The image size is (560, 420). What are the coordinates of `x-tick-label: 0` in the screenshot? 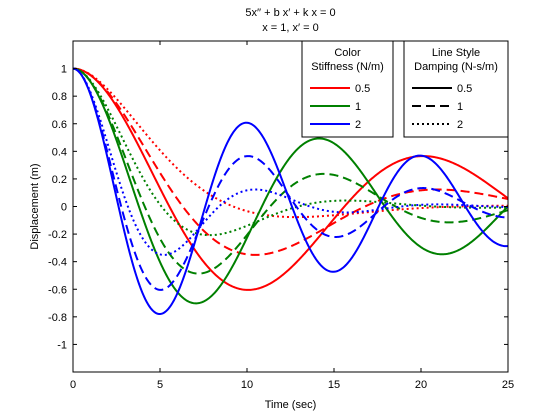 It's located at (73, 385).